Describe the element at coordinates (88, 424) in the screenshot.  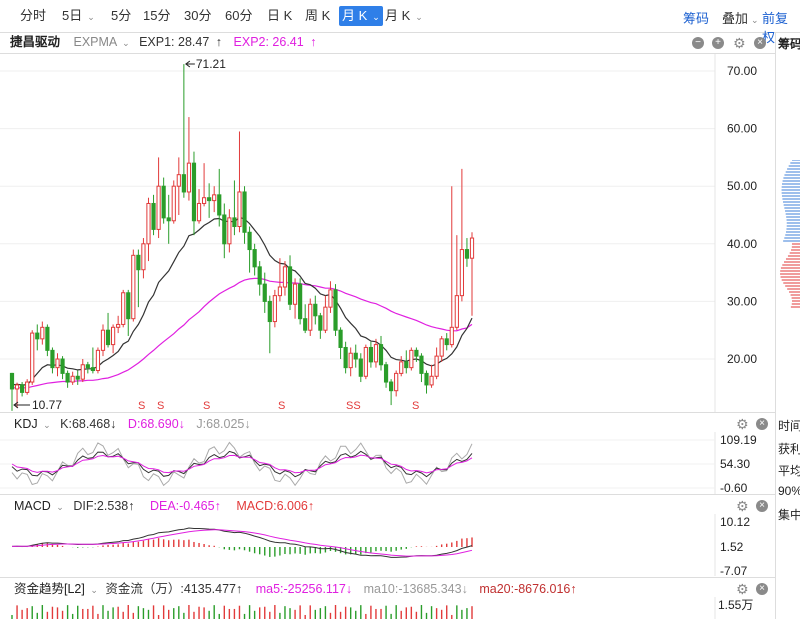
I see `kdj-k-value: K:68.468↓` at that location.